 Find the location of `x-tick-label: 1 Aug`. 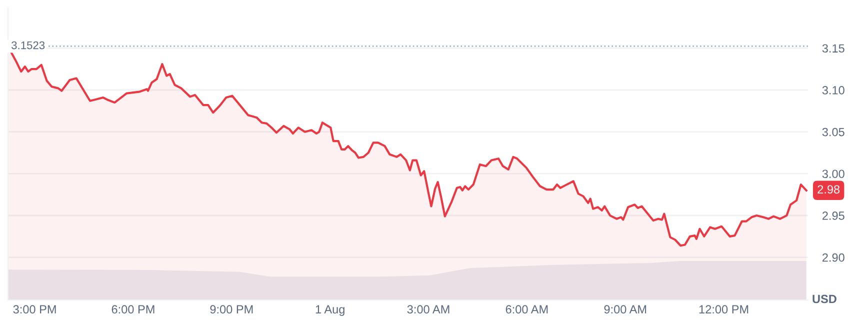

x-tick-label: 1 Aug is located at coordinates (330, 310).